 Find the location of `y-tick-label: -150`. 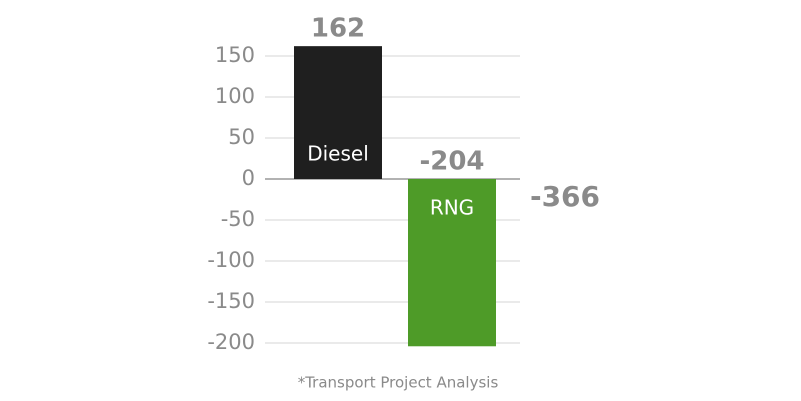

y-tick-label: -150 is located at coordinates (231, 301).